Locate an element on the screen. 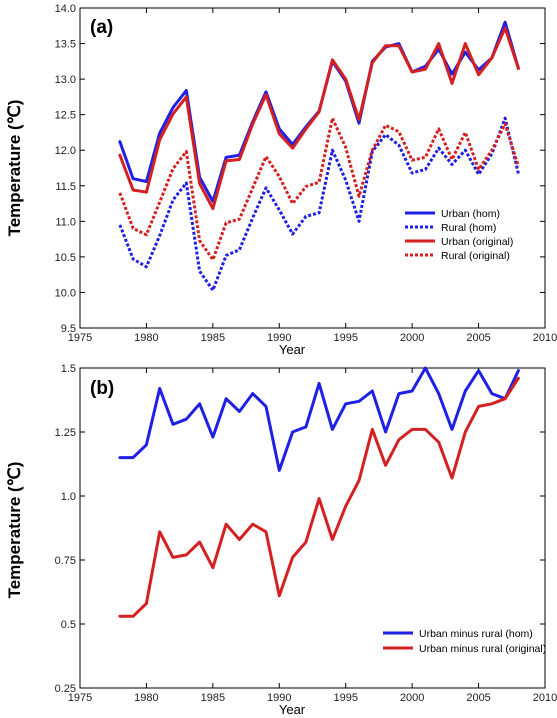 The image size is (557, 718). y-tick-label: 1.5 is located at coordinates (68, 369).